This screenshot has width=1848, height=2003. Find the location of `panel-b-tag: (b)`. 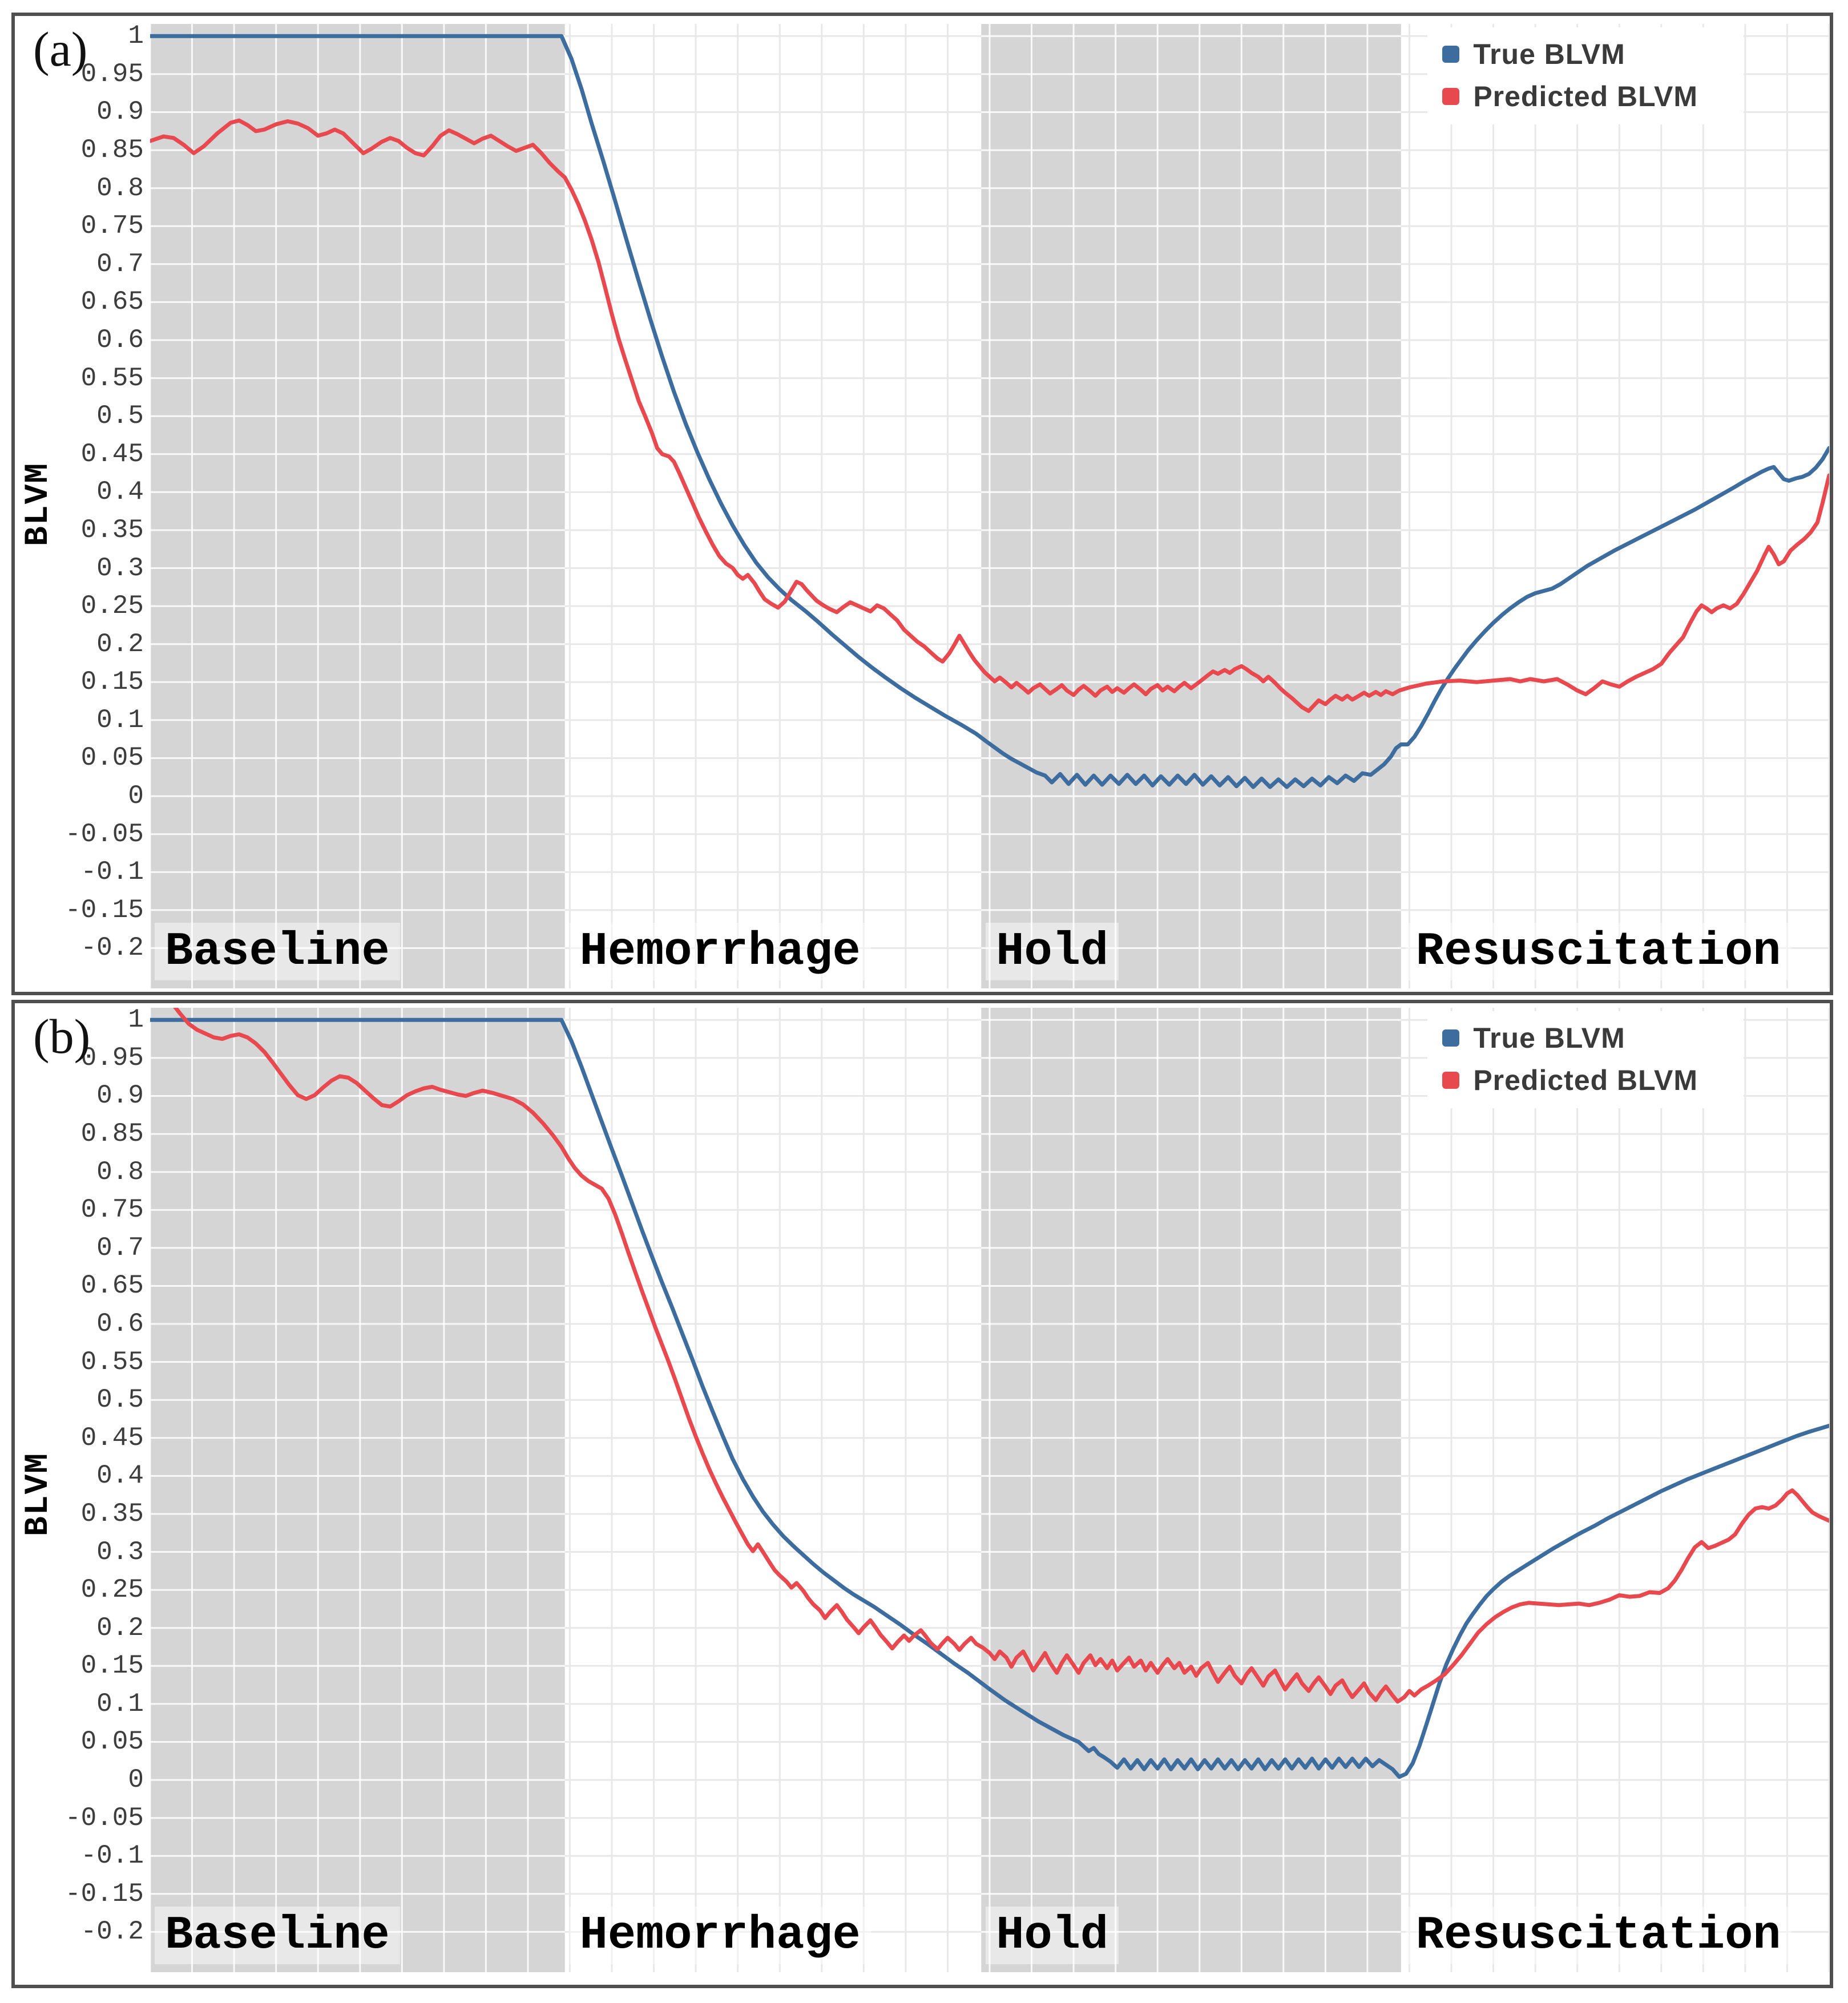

panel-b-tag: (b) is located at coordinates (62, 1036).